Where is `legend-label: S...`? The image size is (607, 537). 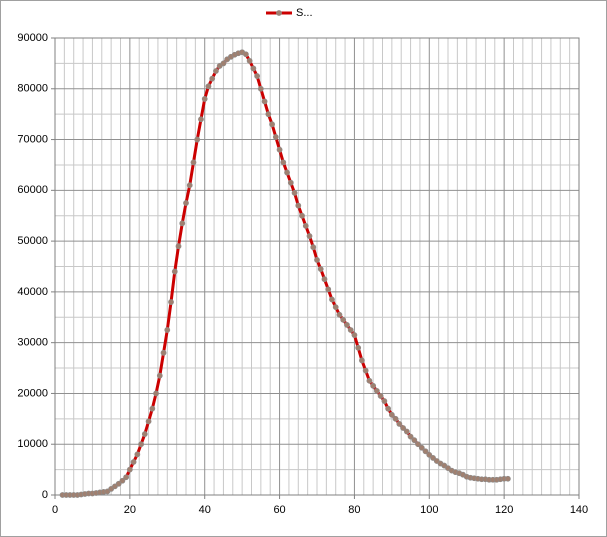 legend-label: S... is located at coordinates (304, 13).